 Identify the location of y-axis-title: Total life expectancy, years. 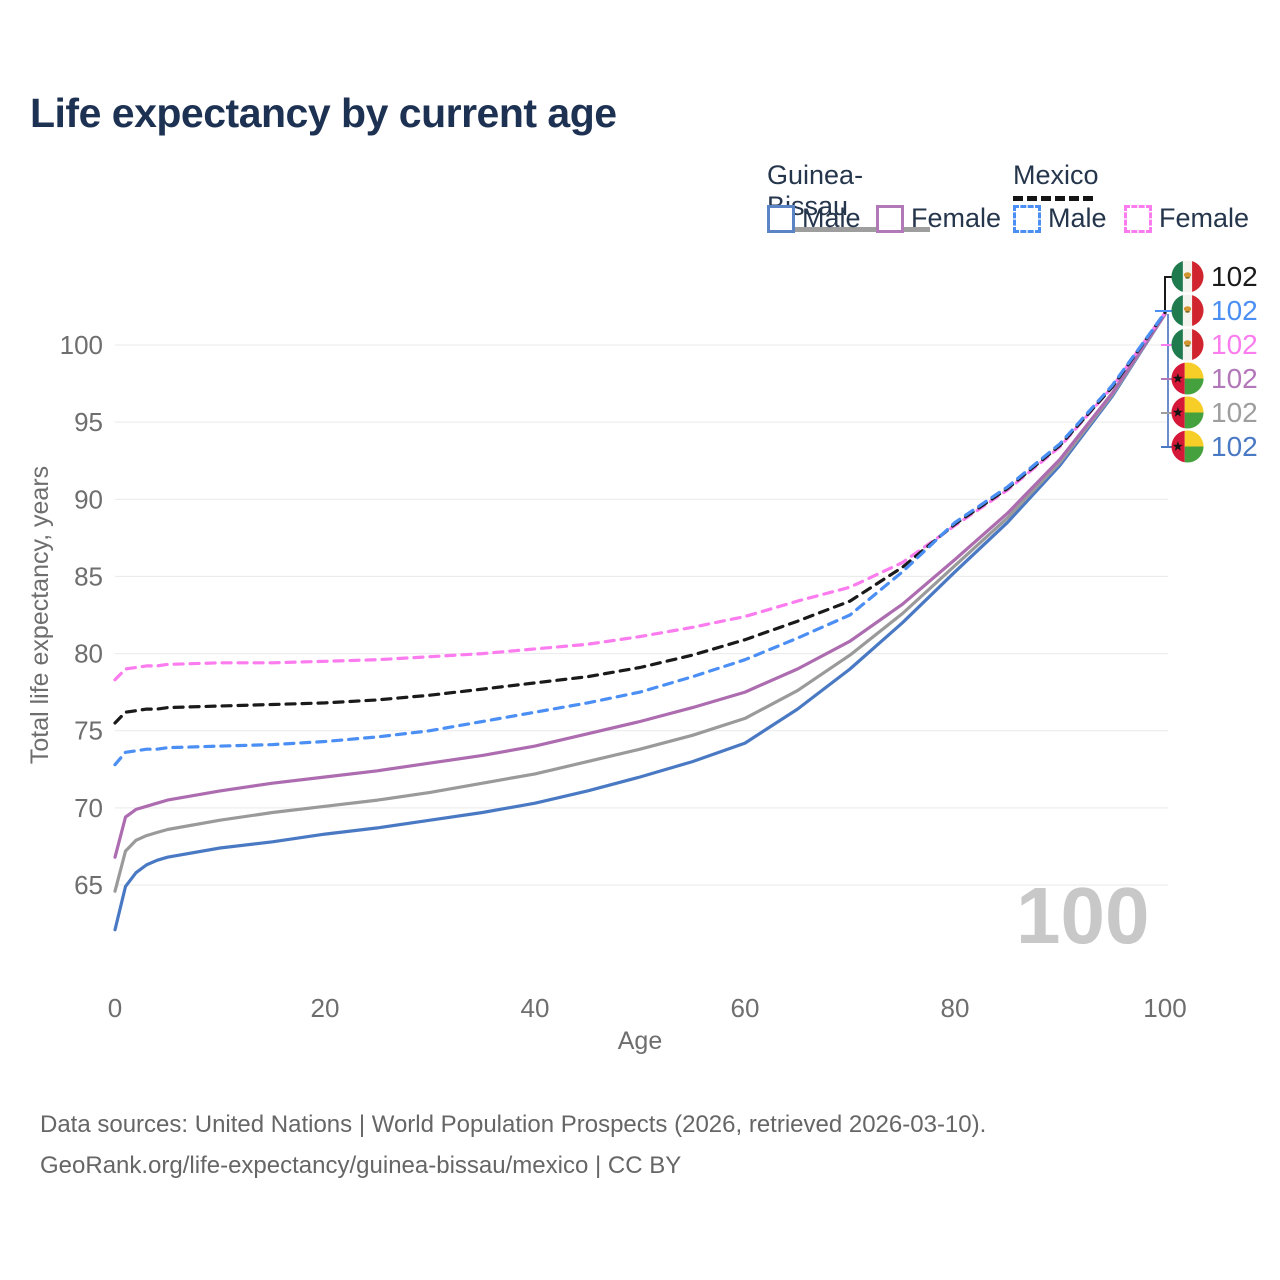
(40, 615).